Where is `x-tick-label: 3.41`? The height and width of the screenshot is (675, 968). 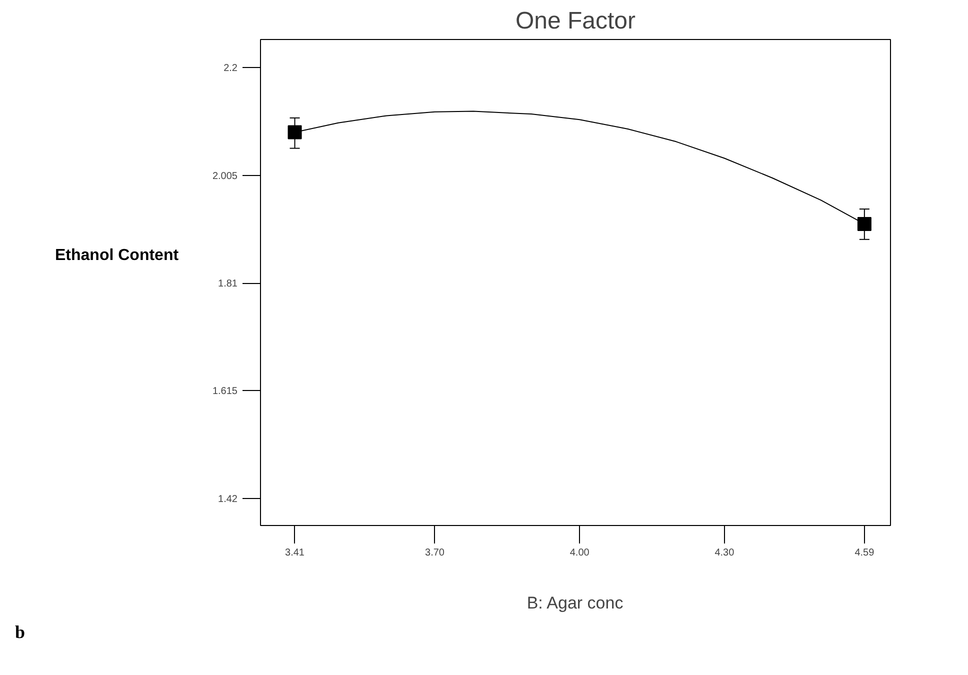
x-tick-label: 3.41 is located at coordinates (295, 553).